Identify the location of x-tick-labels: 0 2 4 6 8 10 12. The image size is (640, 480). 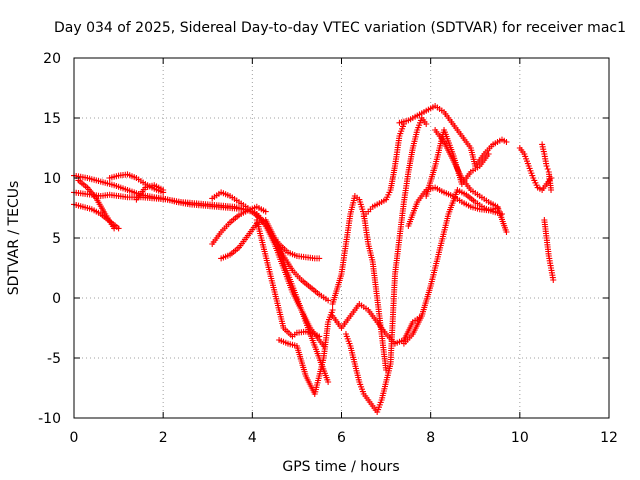
(344, 438).